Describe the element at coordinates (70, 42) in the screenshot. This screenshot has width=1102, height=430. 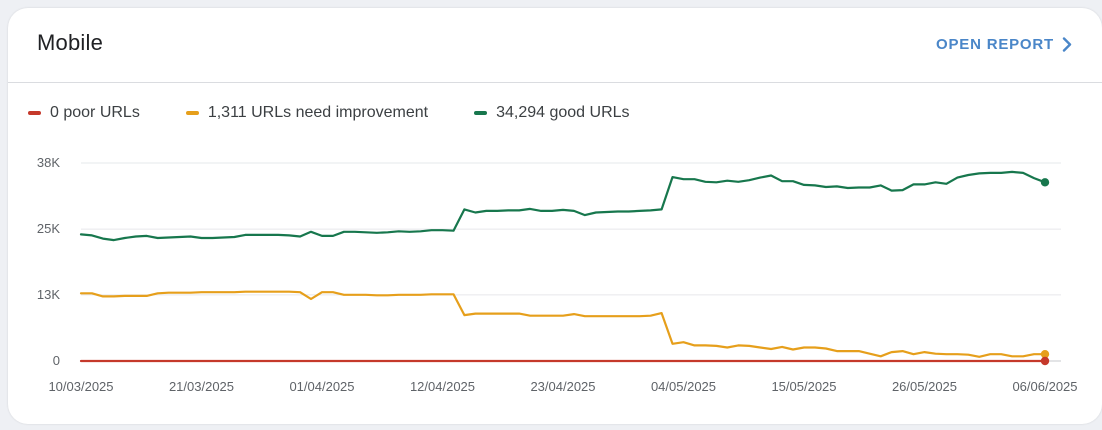
I see `card-title: Mobile` at that location.